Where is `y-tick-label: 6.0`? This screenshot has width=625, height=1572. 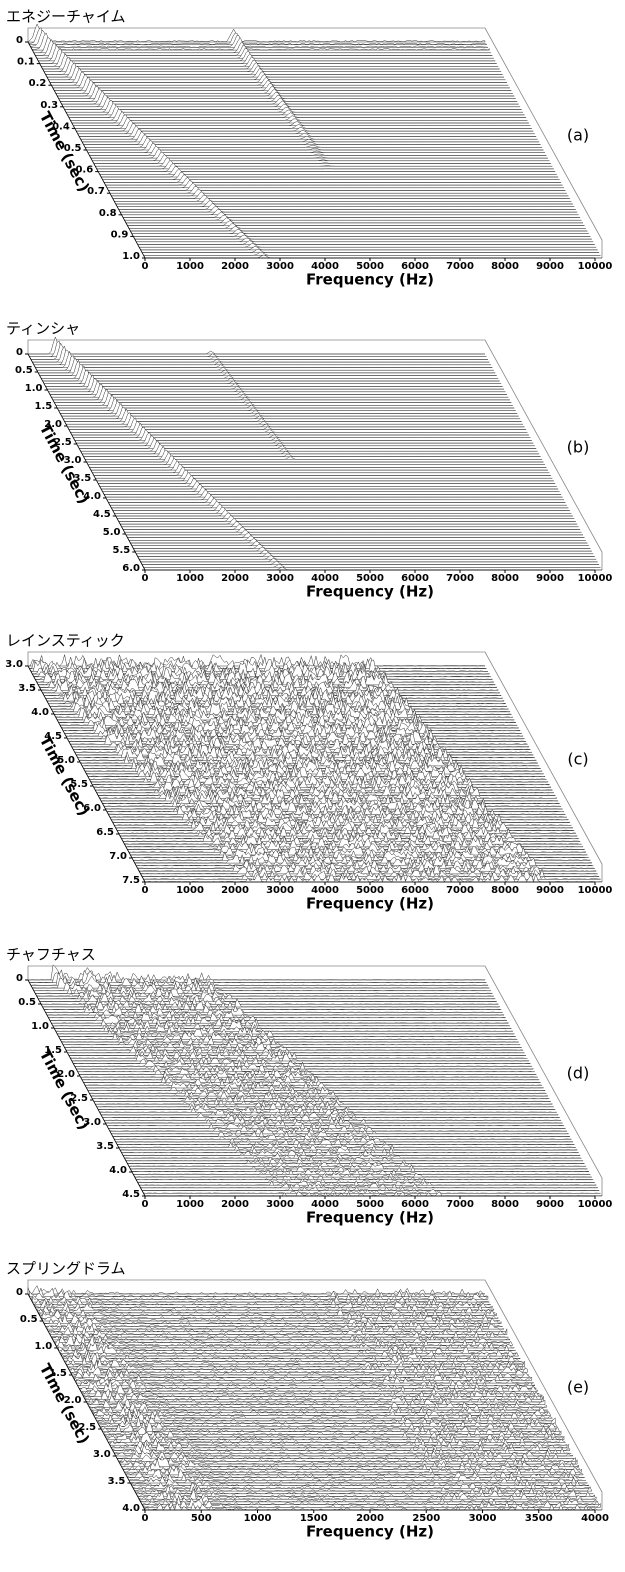 y-tick-label: 6.0 is located at coordinates (131, 568).